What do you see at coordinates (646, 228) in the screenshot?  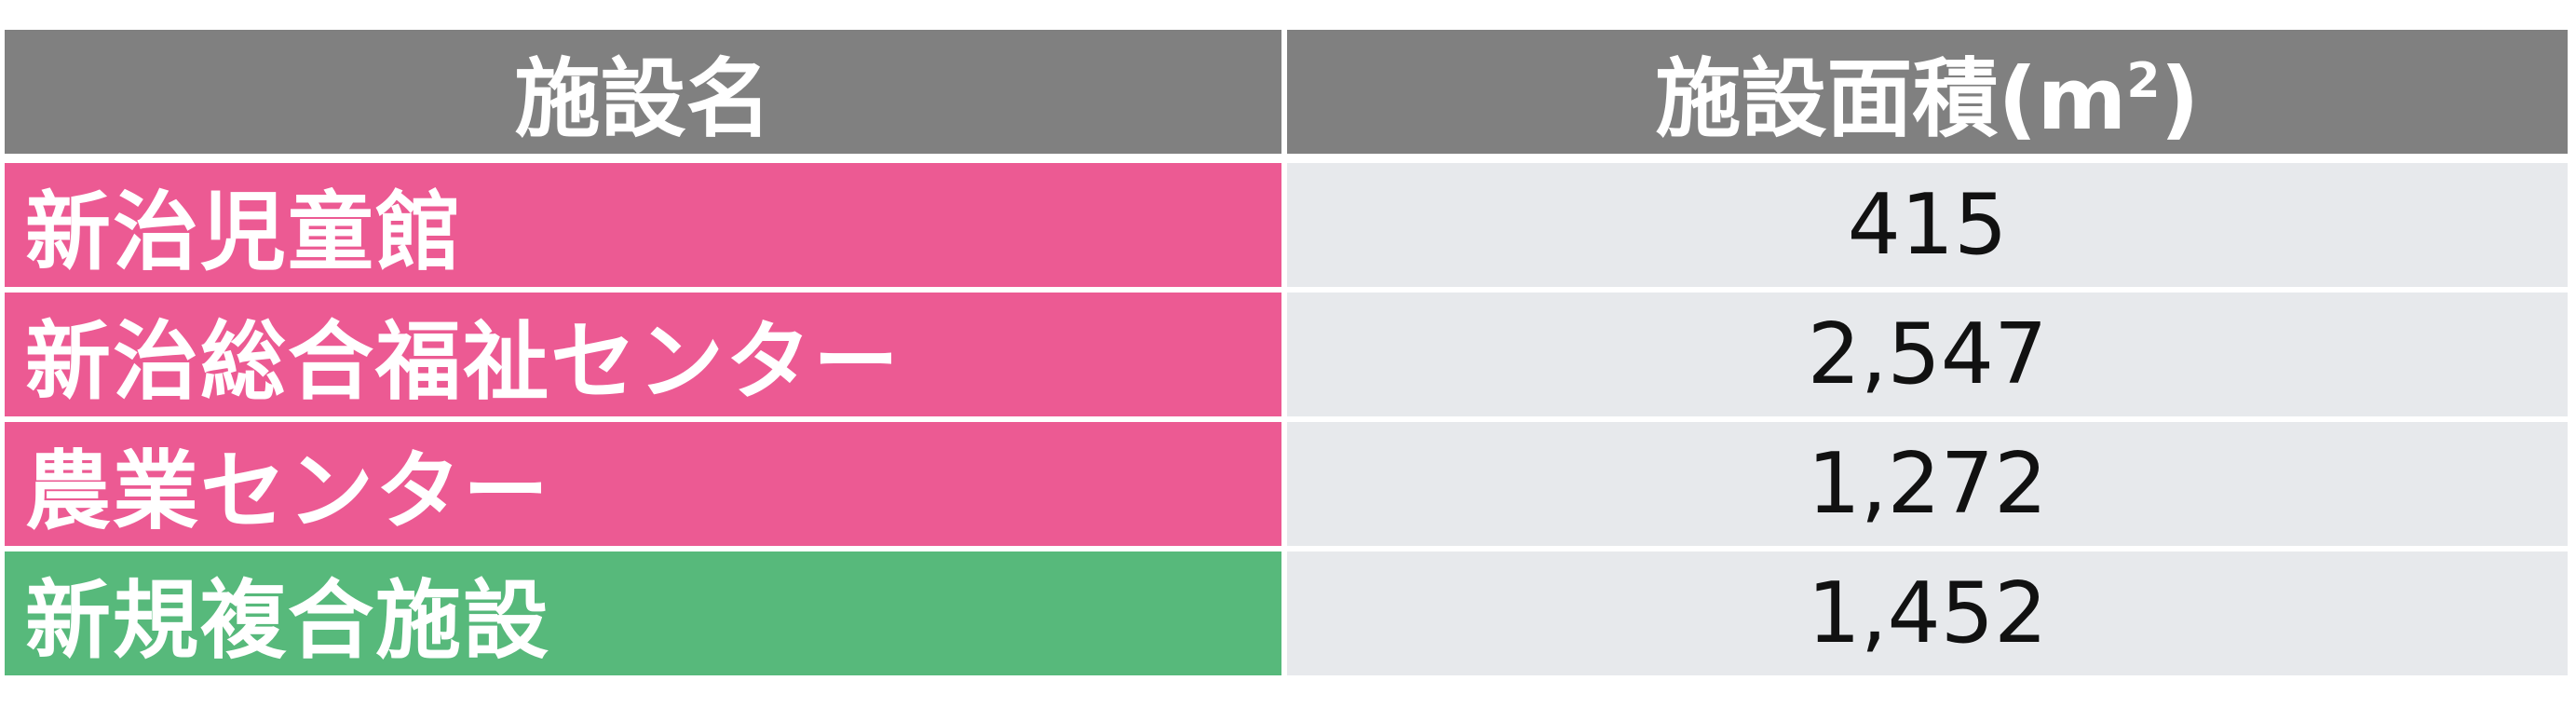 I see `facility-name-cell: 新治児童館` at bounding box center [646, 228].